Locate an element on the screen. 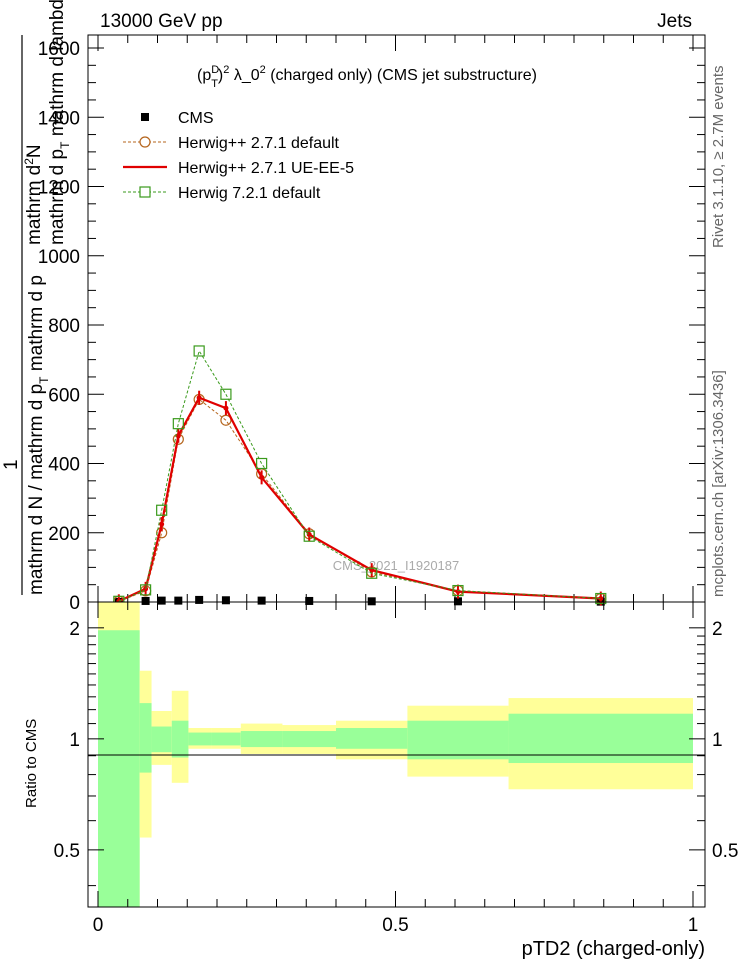  title-rest: λ_0 is located at coordinates (244, 75).